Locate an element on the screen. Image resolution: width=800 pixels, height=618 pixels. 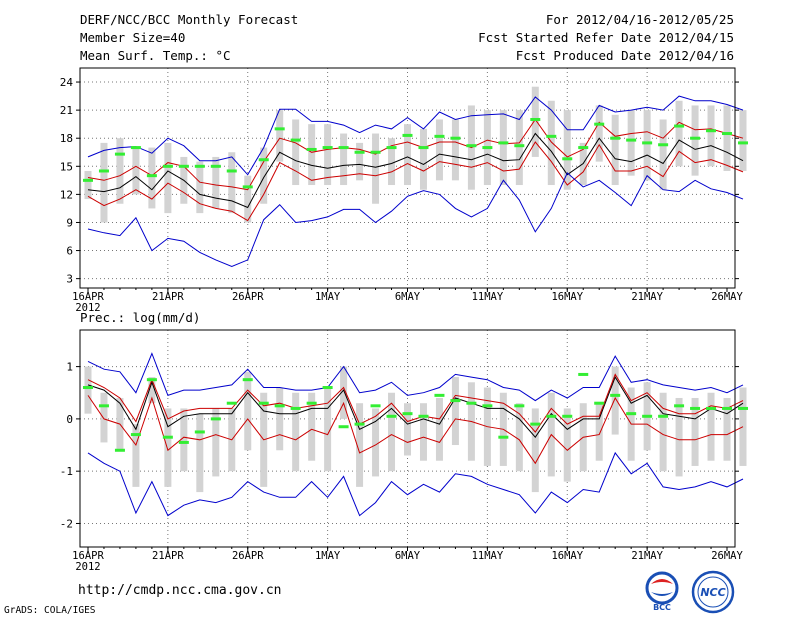
y-tick-label: -1 is located at coordinates (66, 471).